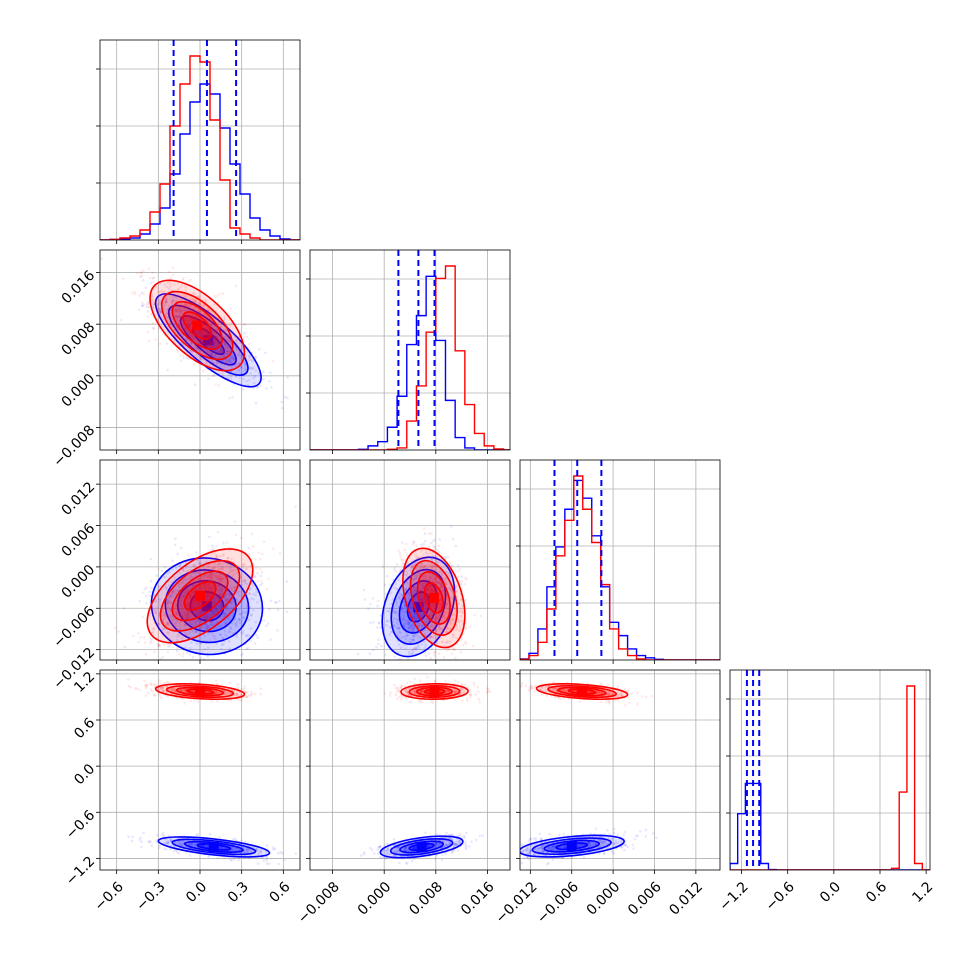 This screenshot has width=970, height=970. Describe the element at coordinates (410, 560) in the screenshot. I see `panel-frame` at that location.